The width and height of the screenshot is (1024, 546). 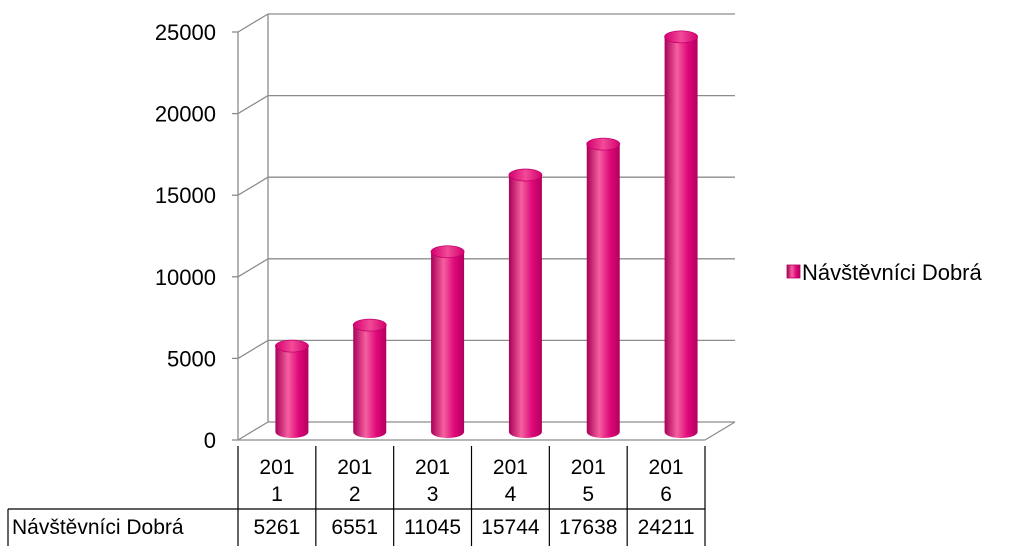 I want to click on y-tick-label: 20000, so click(x=185, y=114).